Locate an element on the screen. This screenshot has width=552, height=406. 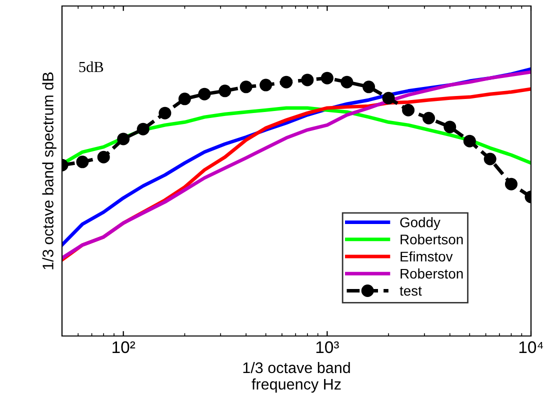
y-axis-title: 1/3 octave band spectrum dB is located at coordinates (49, 171).